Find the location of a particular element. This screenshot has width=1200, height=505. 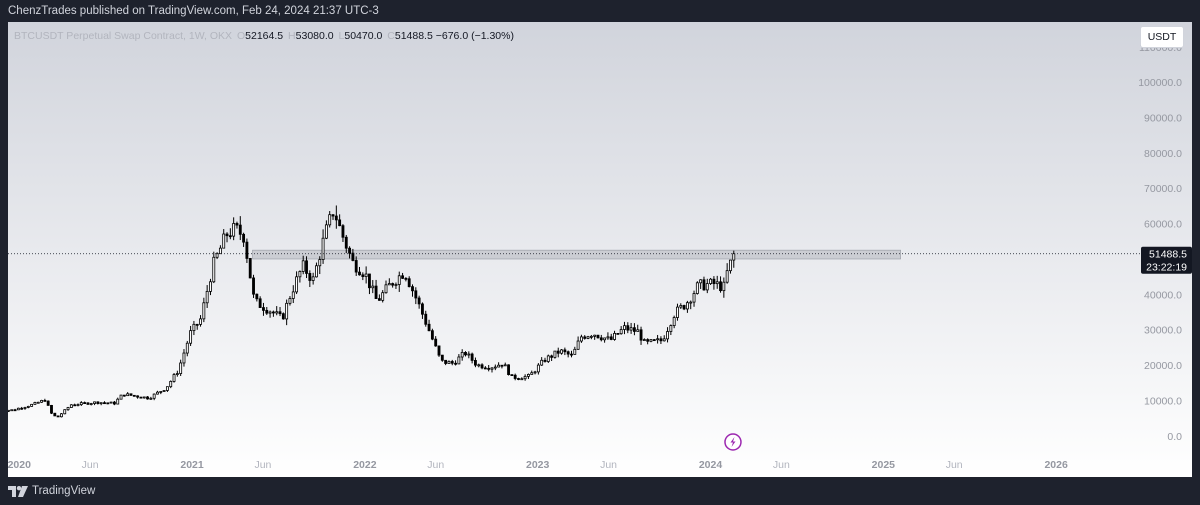

tradingview-brand: TradingView is located at coordinates (51, 491).